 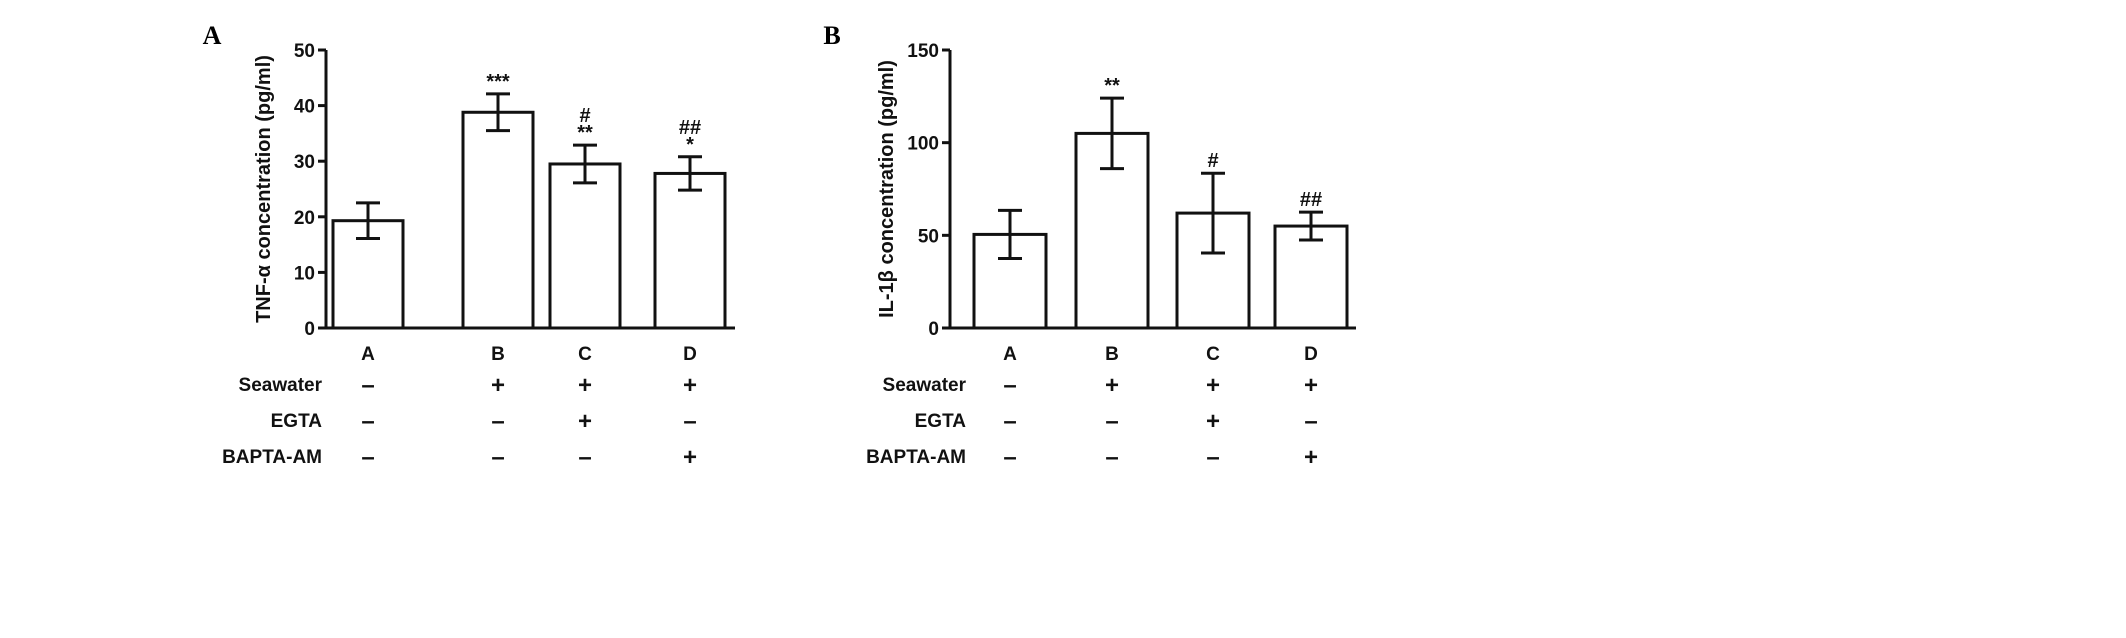 What do you see at coordinates (831, 35) in the screenshot?
I see `panel-label: B` at bounding box center [831, 35].